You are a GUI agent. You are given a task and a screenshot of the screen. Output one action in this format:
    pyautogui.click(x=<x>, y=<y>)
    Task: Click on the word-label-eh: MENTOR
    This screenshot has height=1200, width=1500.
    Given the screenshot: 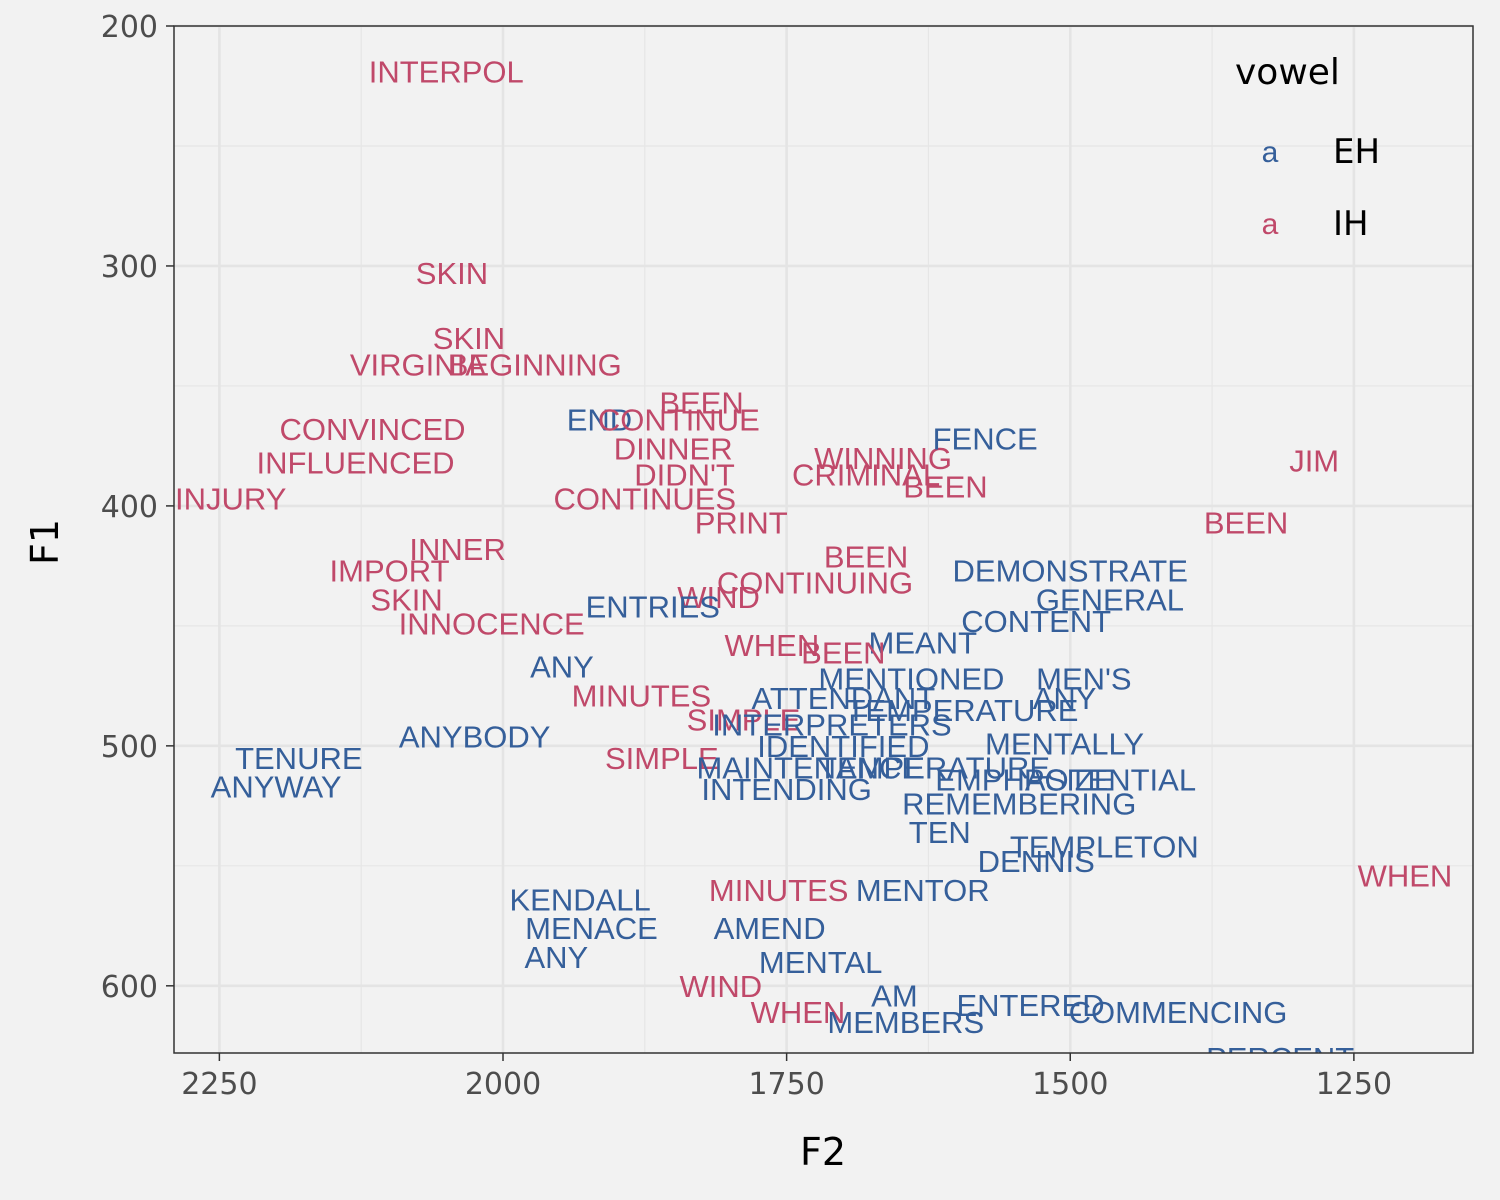 What is the action you would take?
    pyautogui.click(x=923, y=890)
    